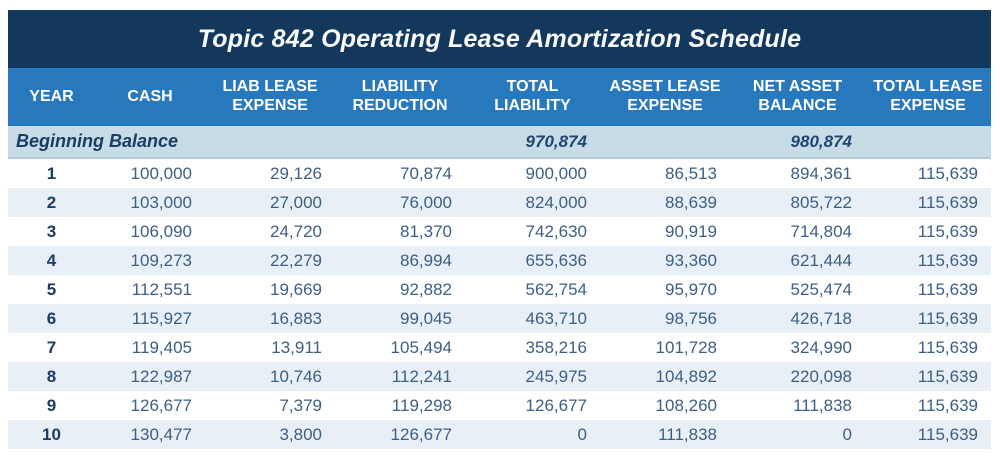 Image resolution: width=1000 pixels, height=465 pixels. I want to click on cell-net_asset_balance: 111,838, so click(822, 405).